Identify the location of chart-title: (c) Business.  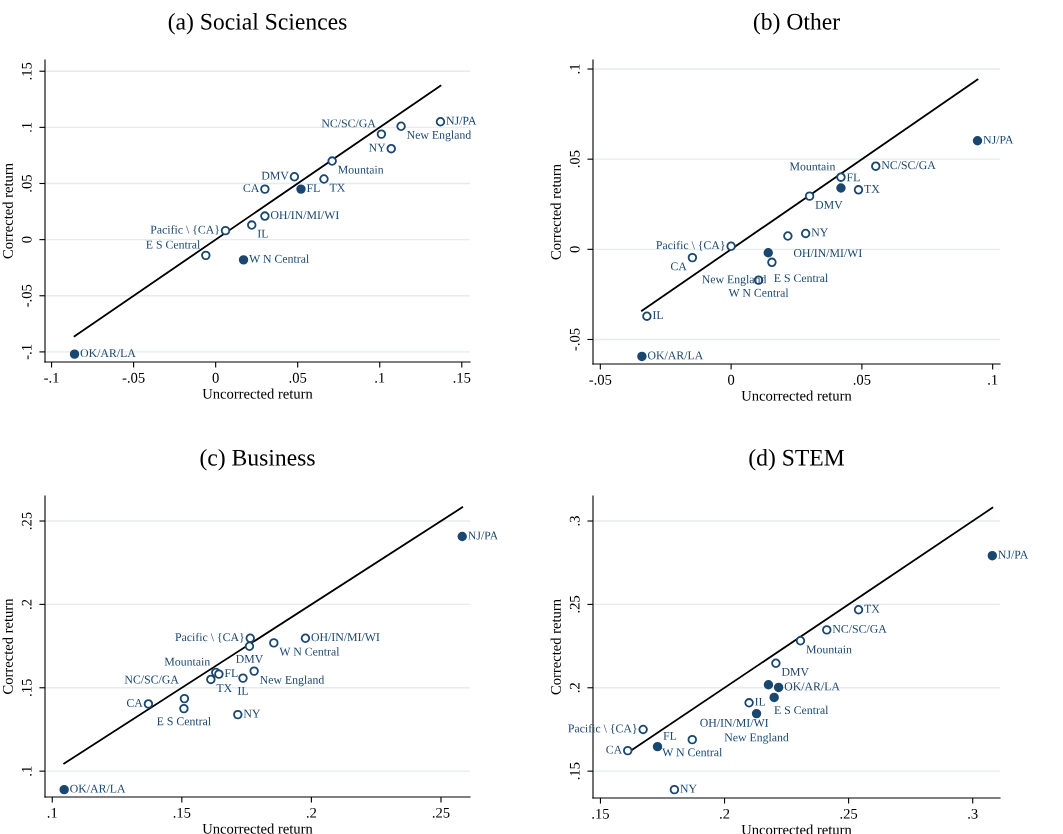
(257, 460).